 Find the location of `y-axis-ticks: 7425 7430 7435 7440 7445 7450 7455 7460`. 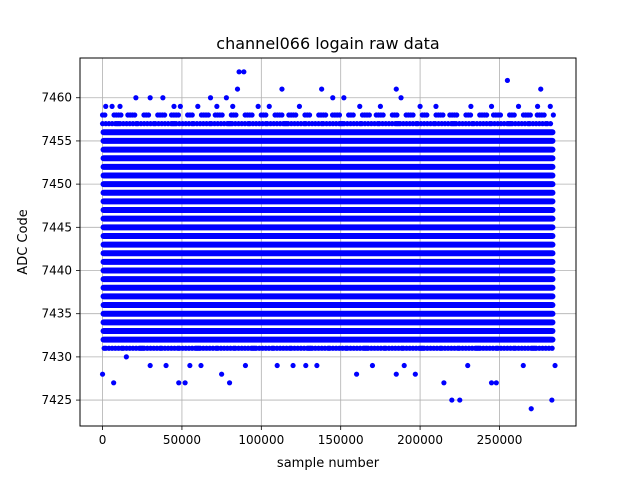

y-axis-ticks: 7425 7430 7435 7440 7445 7450 7455 7460 is located at coordinates (60, 249).